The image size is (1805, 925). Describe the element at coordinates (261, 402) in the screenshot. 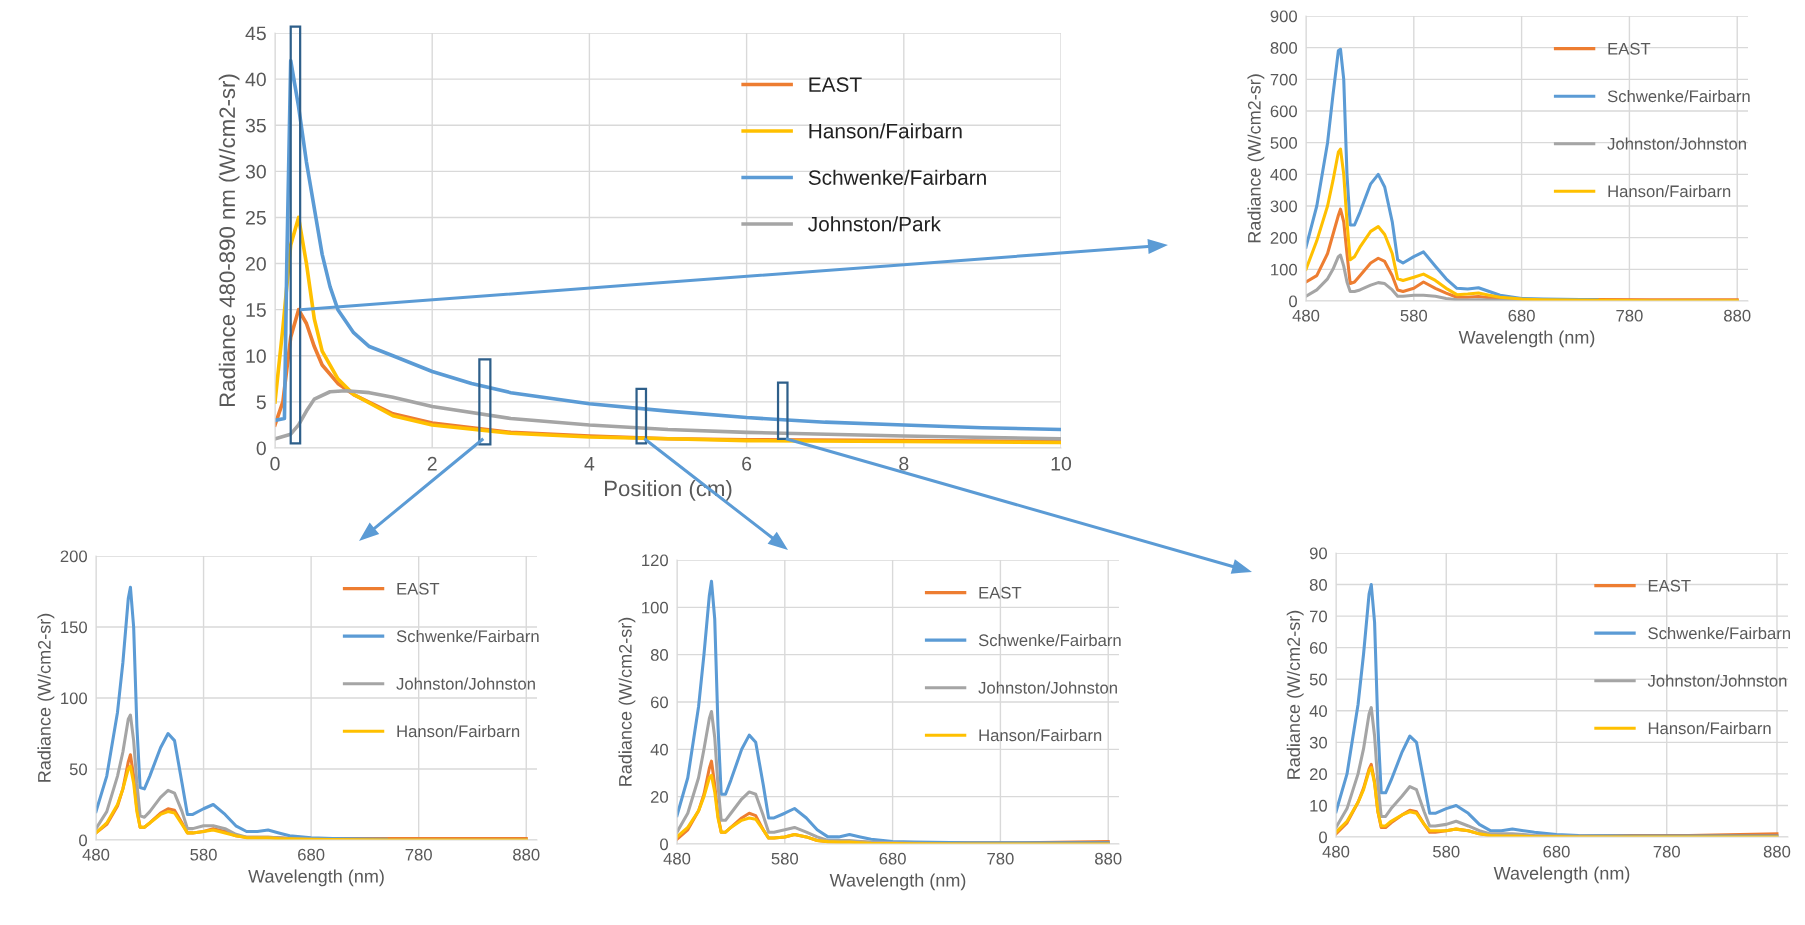

I see `y-tick-label: 5` at that location.